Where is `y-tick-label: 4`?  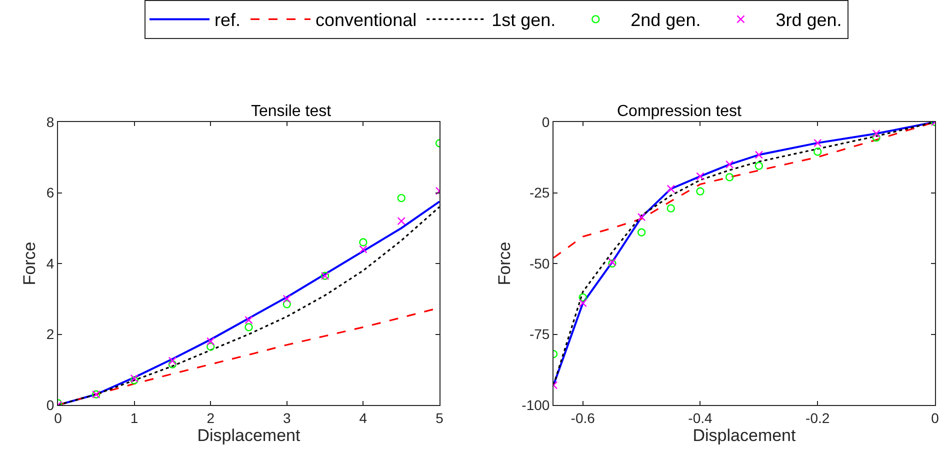
y-tick-label: 4 is located at coordinates (50, 263).